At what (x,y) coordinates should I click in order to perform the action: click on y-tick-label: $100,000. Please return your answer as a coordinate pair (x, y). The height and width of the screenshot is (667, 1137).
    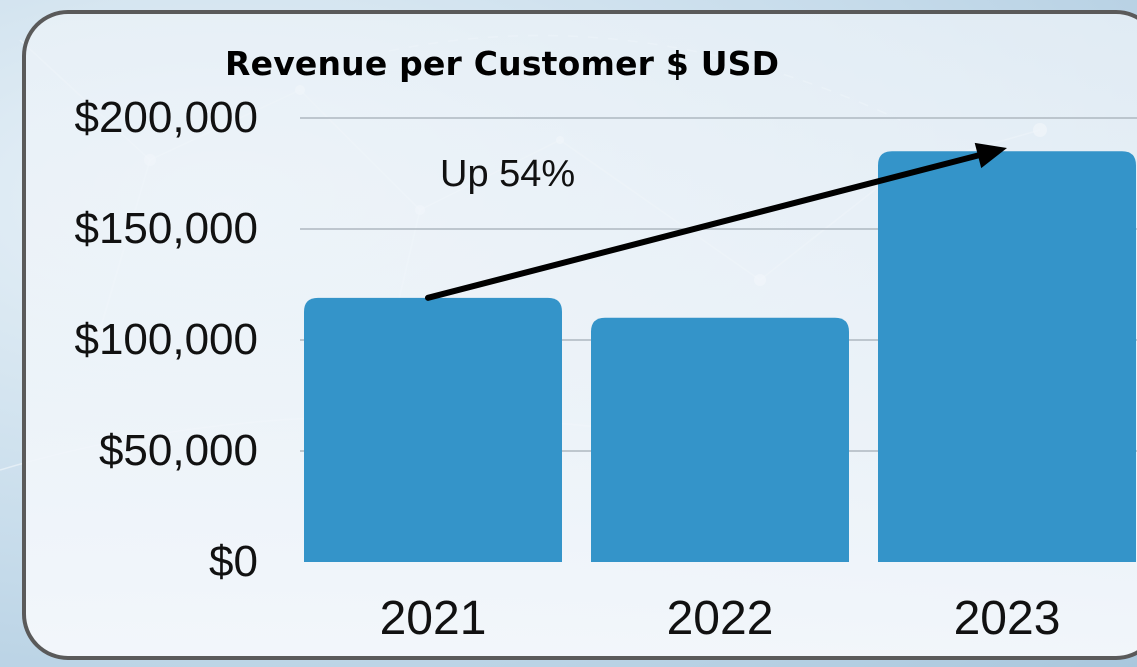
    Looking at the image, I should click on (166, 339).